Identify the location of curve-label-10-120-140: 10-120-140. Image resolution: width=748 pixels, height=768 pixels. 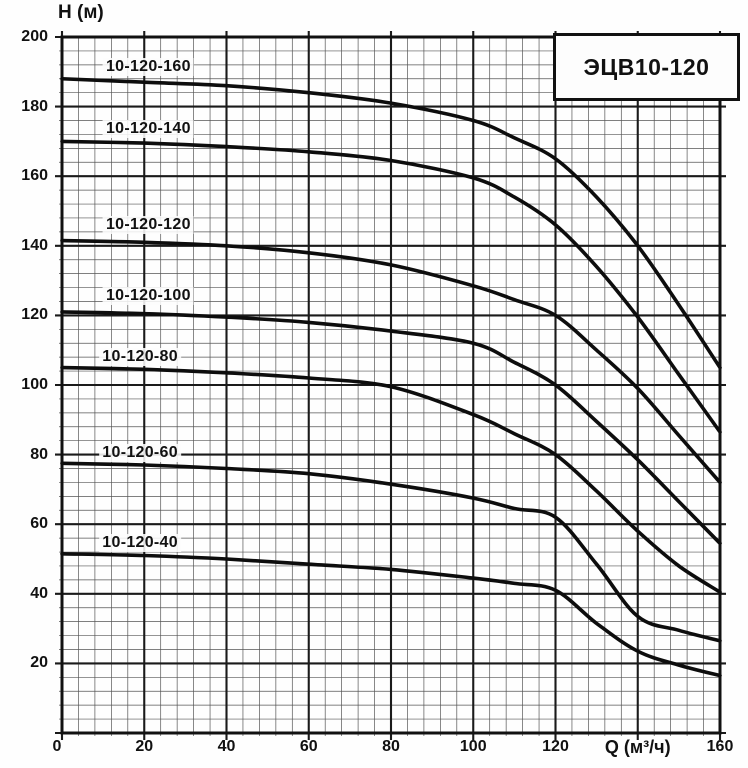
(148, 129).